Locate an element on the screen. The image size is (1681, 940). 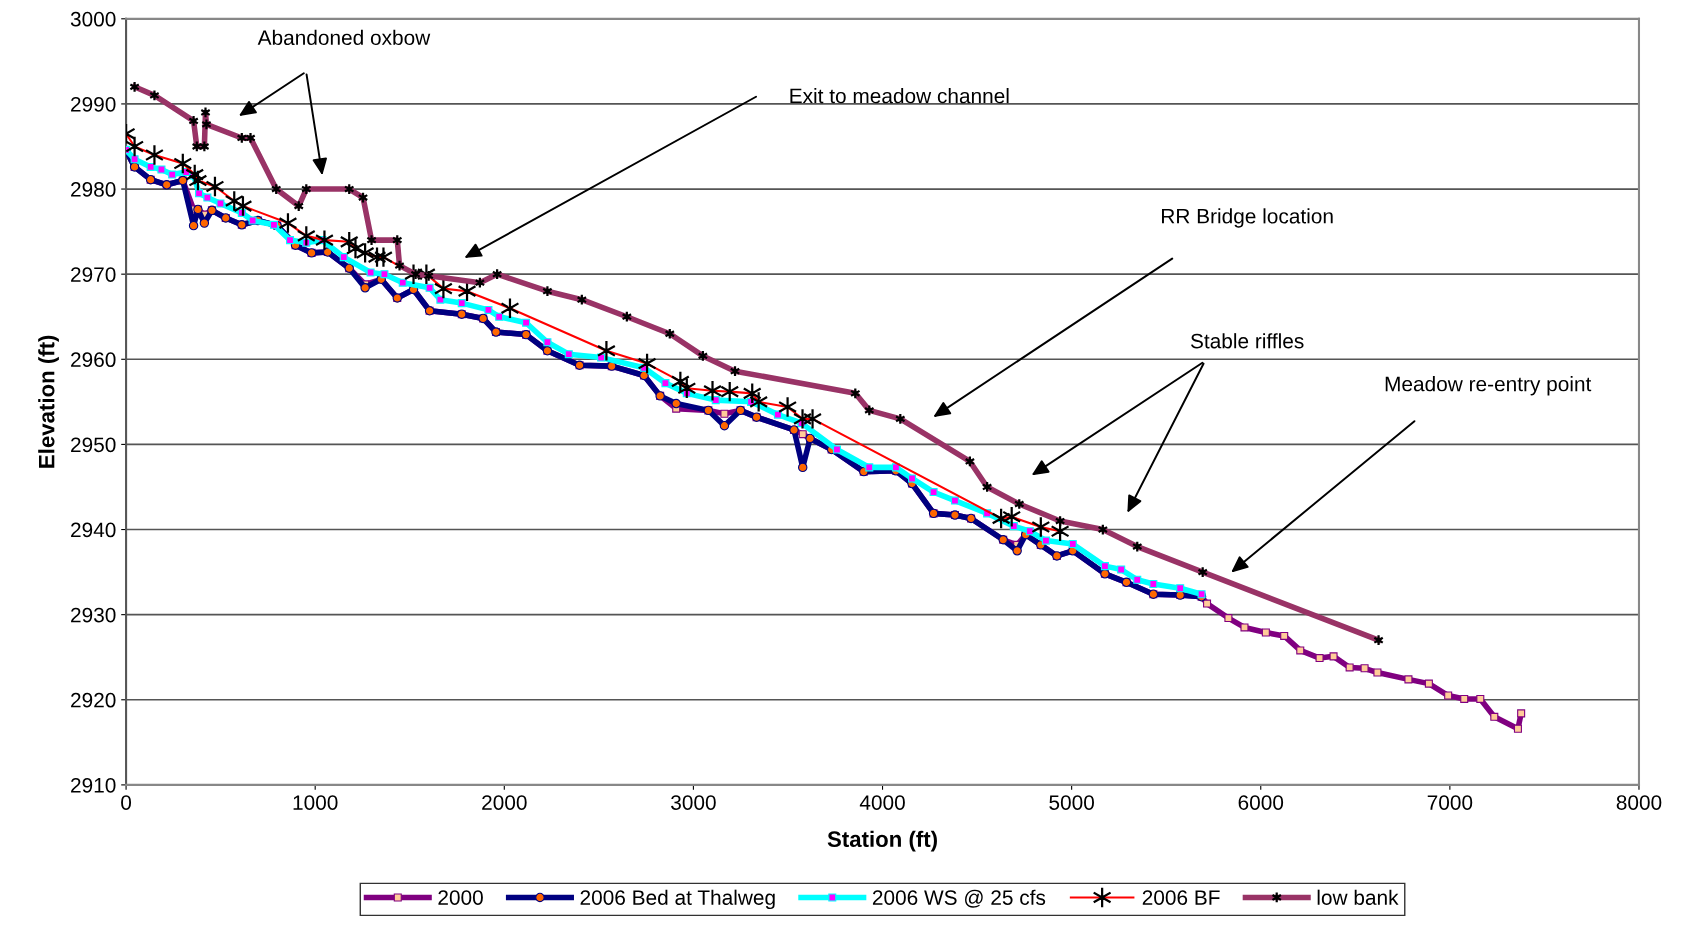
x-tick-label: 6000 is located at coordinates (1261, 802).